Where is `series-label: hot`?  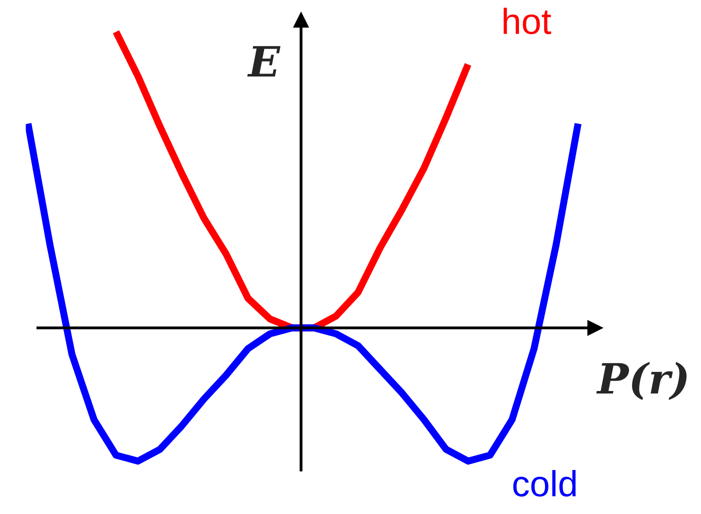 series-label: hot is located at coordinates (528, 21).